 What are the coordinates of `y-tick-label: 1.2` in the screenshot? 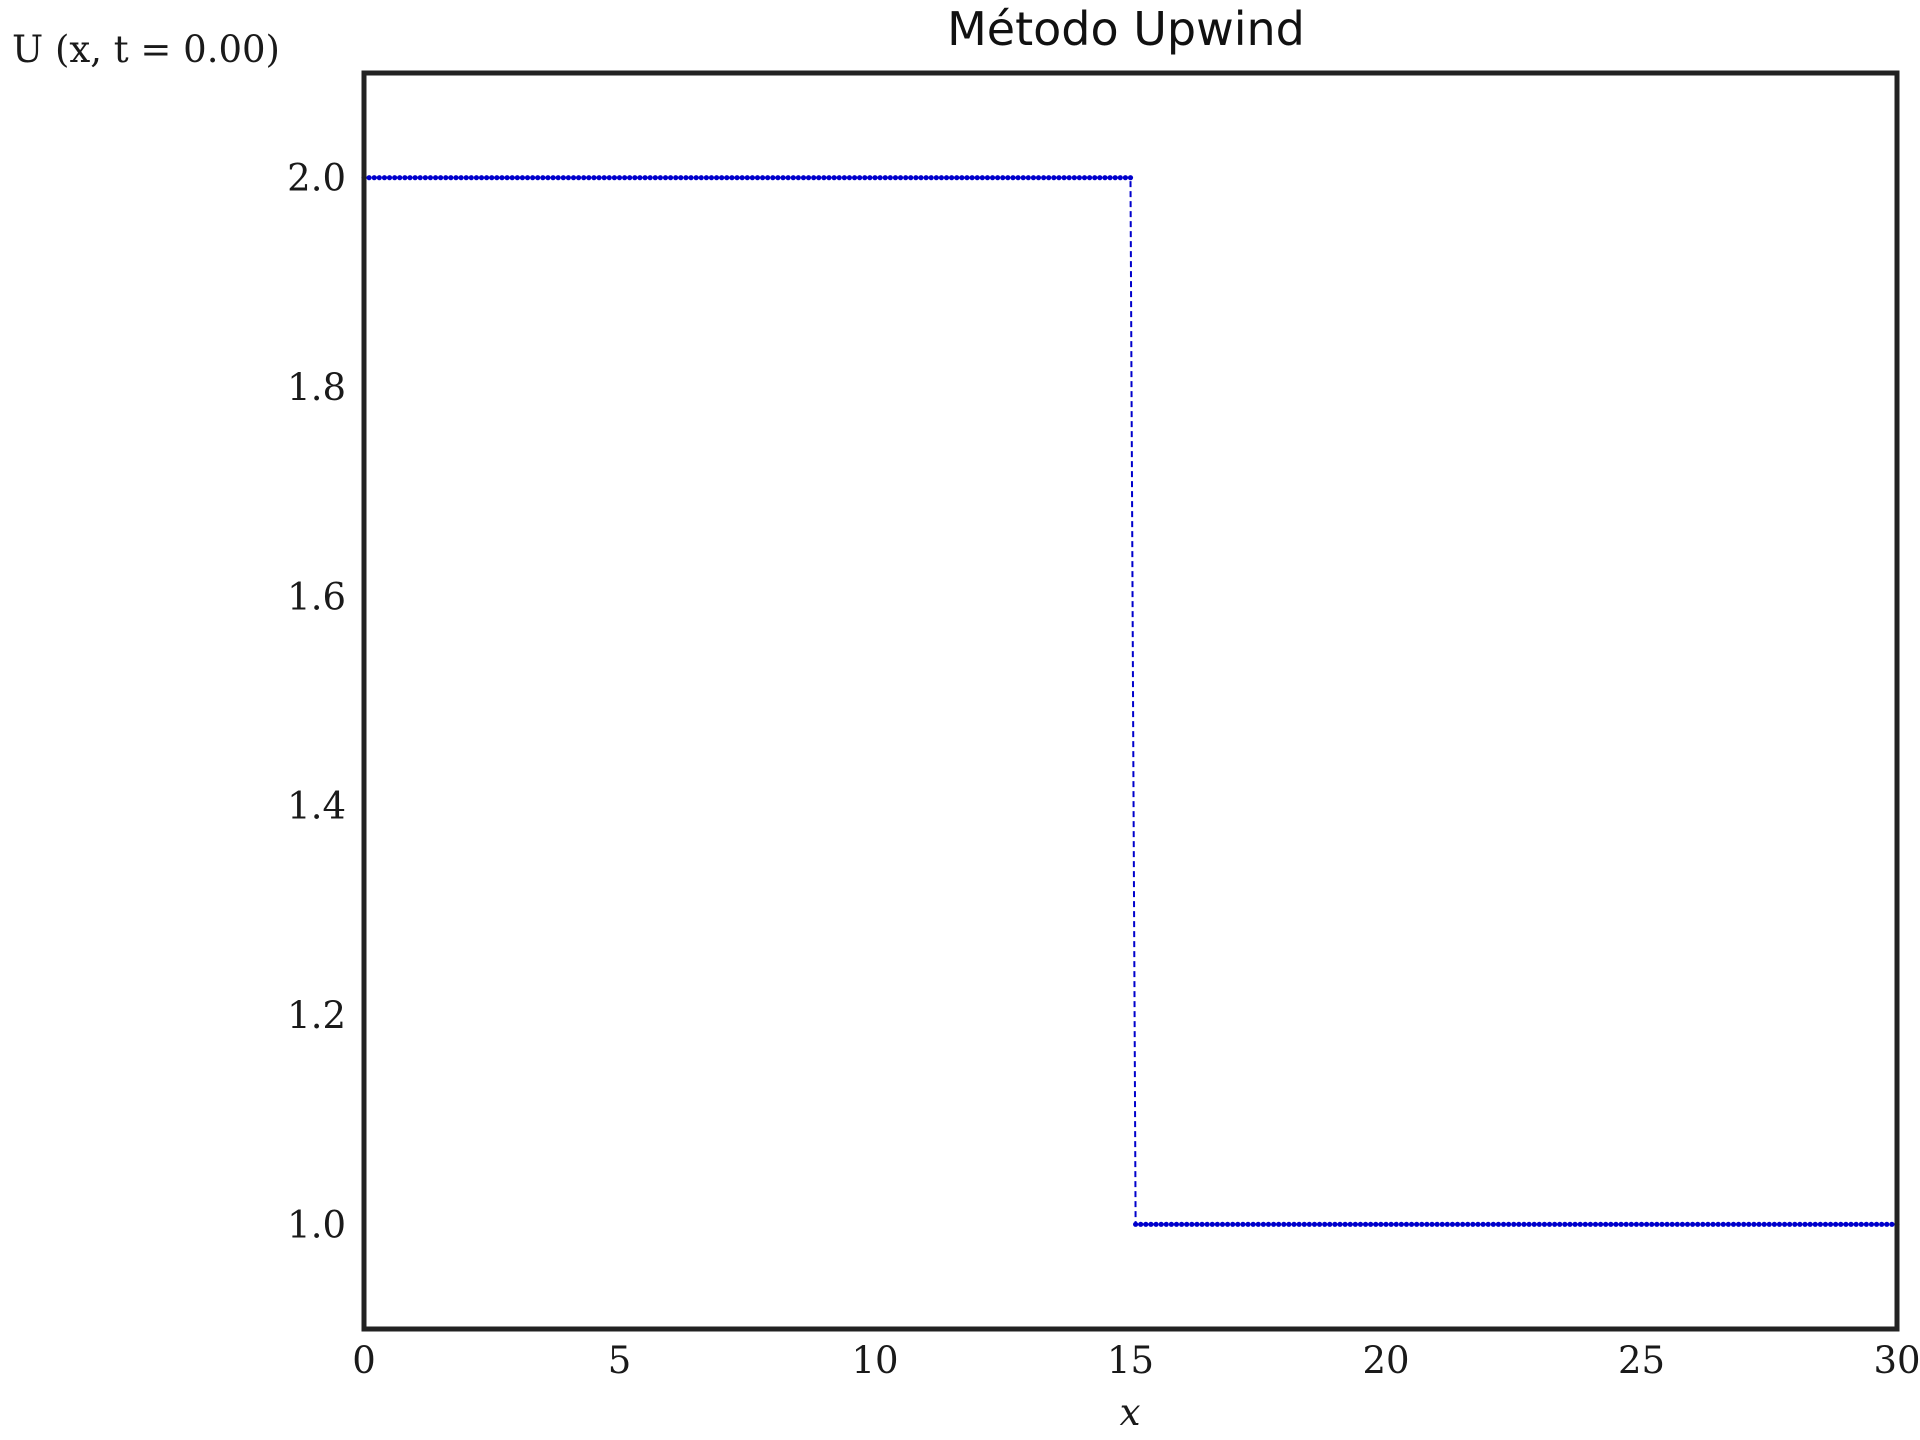 It's located at (316, 1015).